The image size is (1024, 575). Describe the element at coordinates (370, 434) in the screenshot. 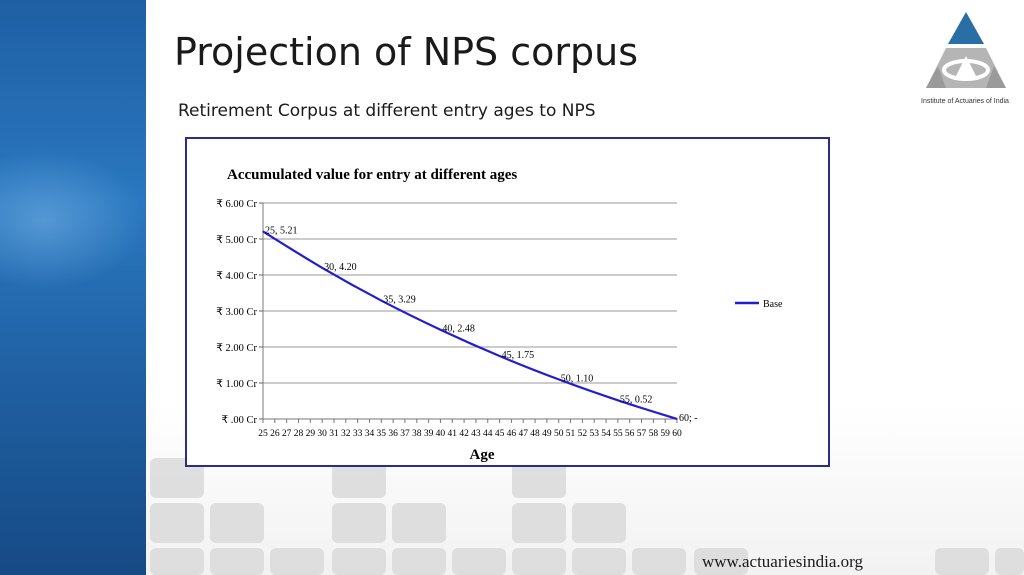

I see `x-tick-label: 34` at that location.